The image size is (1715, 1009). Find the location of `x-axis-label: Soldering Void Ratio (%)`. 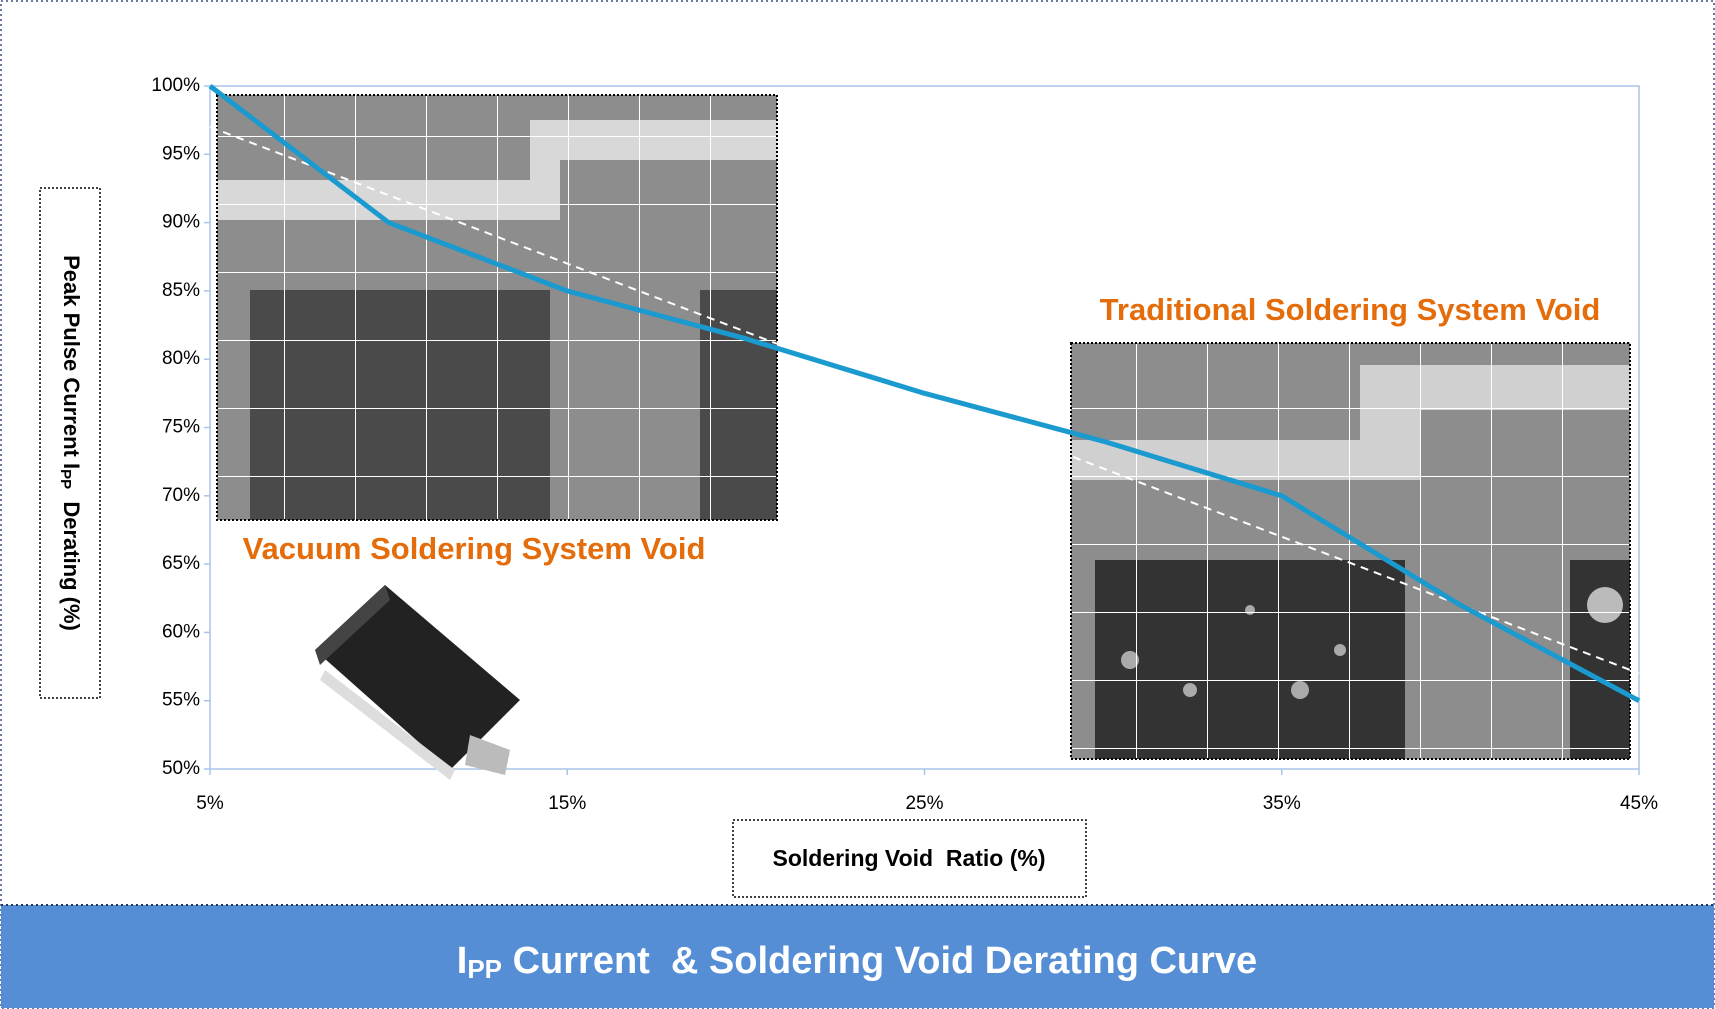

x-axis-label: Soldering Void Ratio (%) is located at coordinates (908, 858).